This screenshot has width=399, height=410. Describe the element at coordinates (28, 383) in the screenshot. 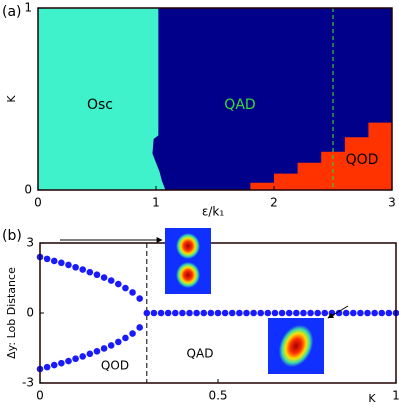

I see `y-tick-label: -3` at that location.